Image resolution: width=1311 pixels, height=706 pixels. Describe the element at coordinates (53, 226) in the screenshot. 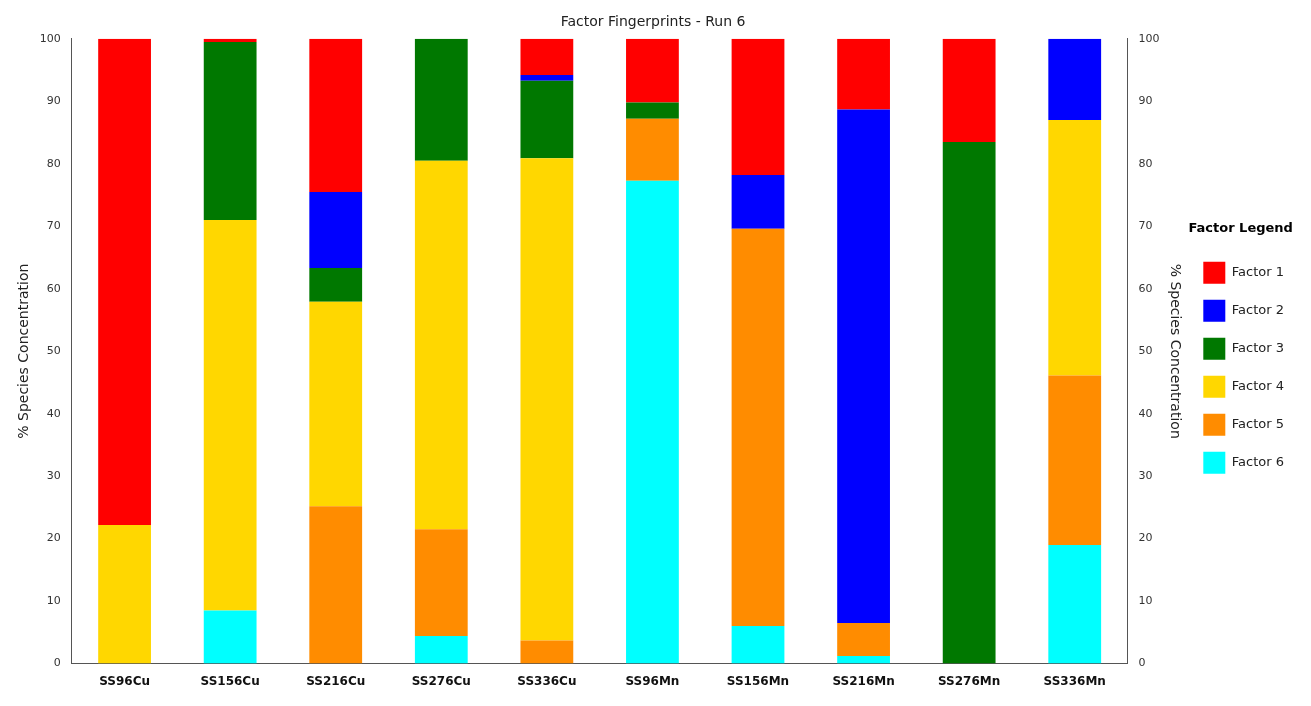

I see `y-tick-label: 70` at that location.